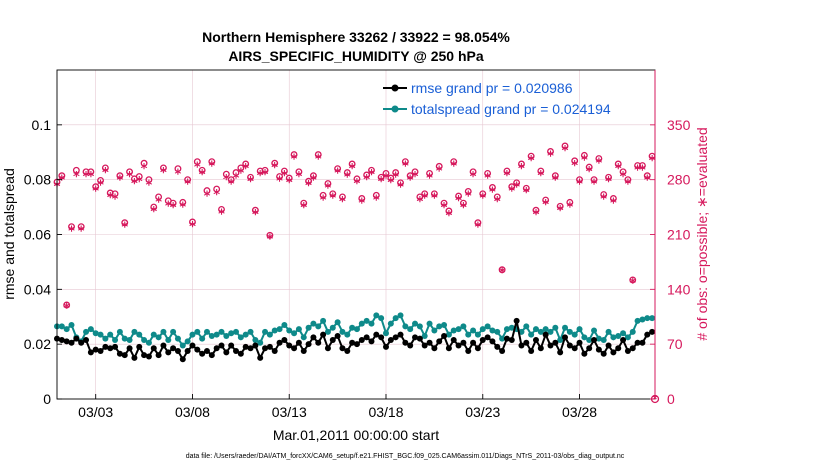 The height and width of the screenshot is (470, 830). Describe the element at coordinates (9, 234) in the screenshot. I see `y-axis-title: rmse and totalspread` at that location.